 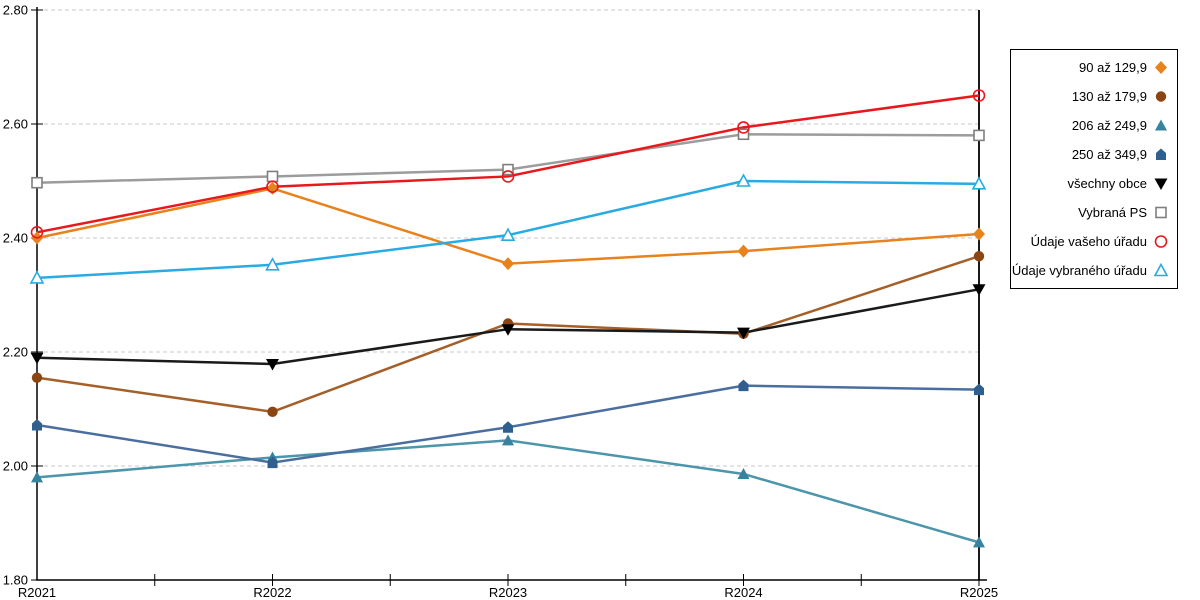 What do you see at coordinates (1079, 270) in the screenshot?
I see `legend-label: Údaje vybraného úřadu` at bounding box center [1079, 270].